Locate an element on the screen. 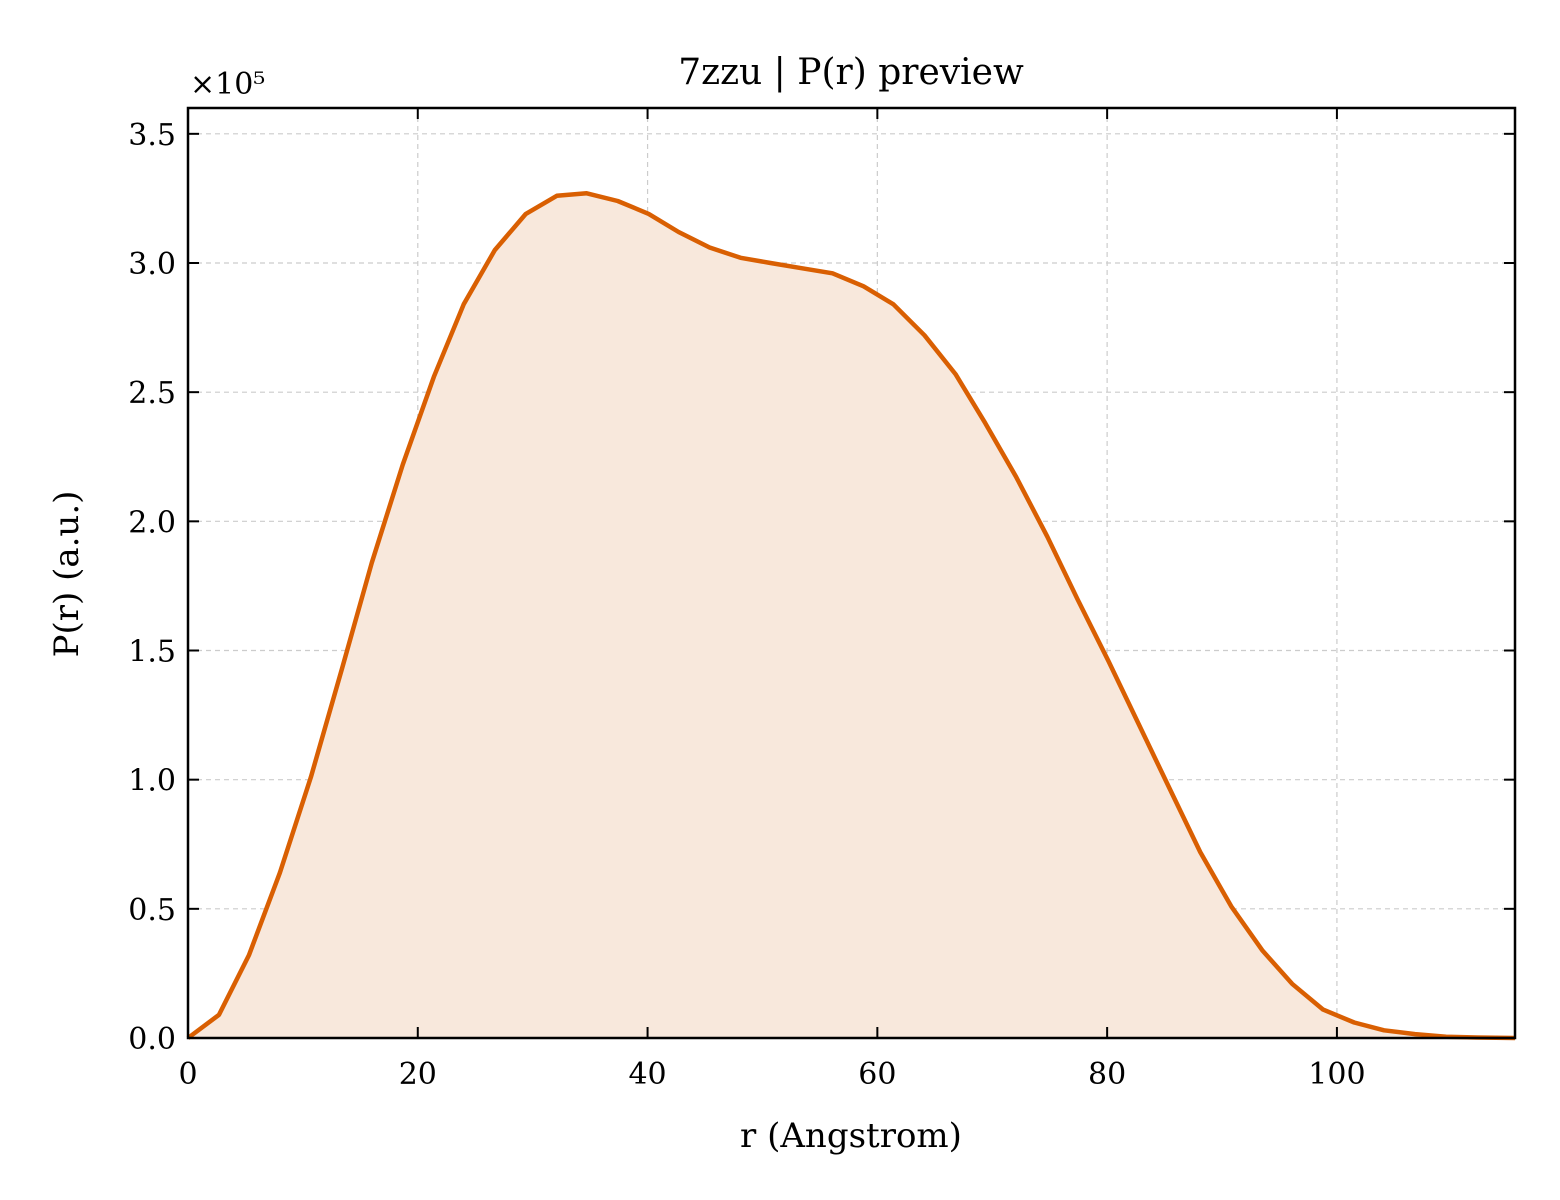 Image resolution: width=1560 pixels, height=1200 pixels. x-tick-label: 20 is located at coordinates (418, 1074).